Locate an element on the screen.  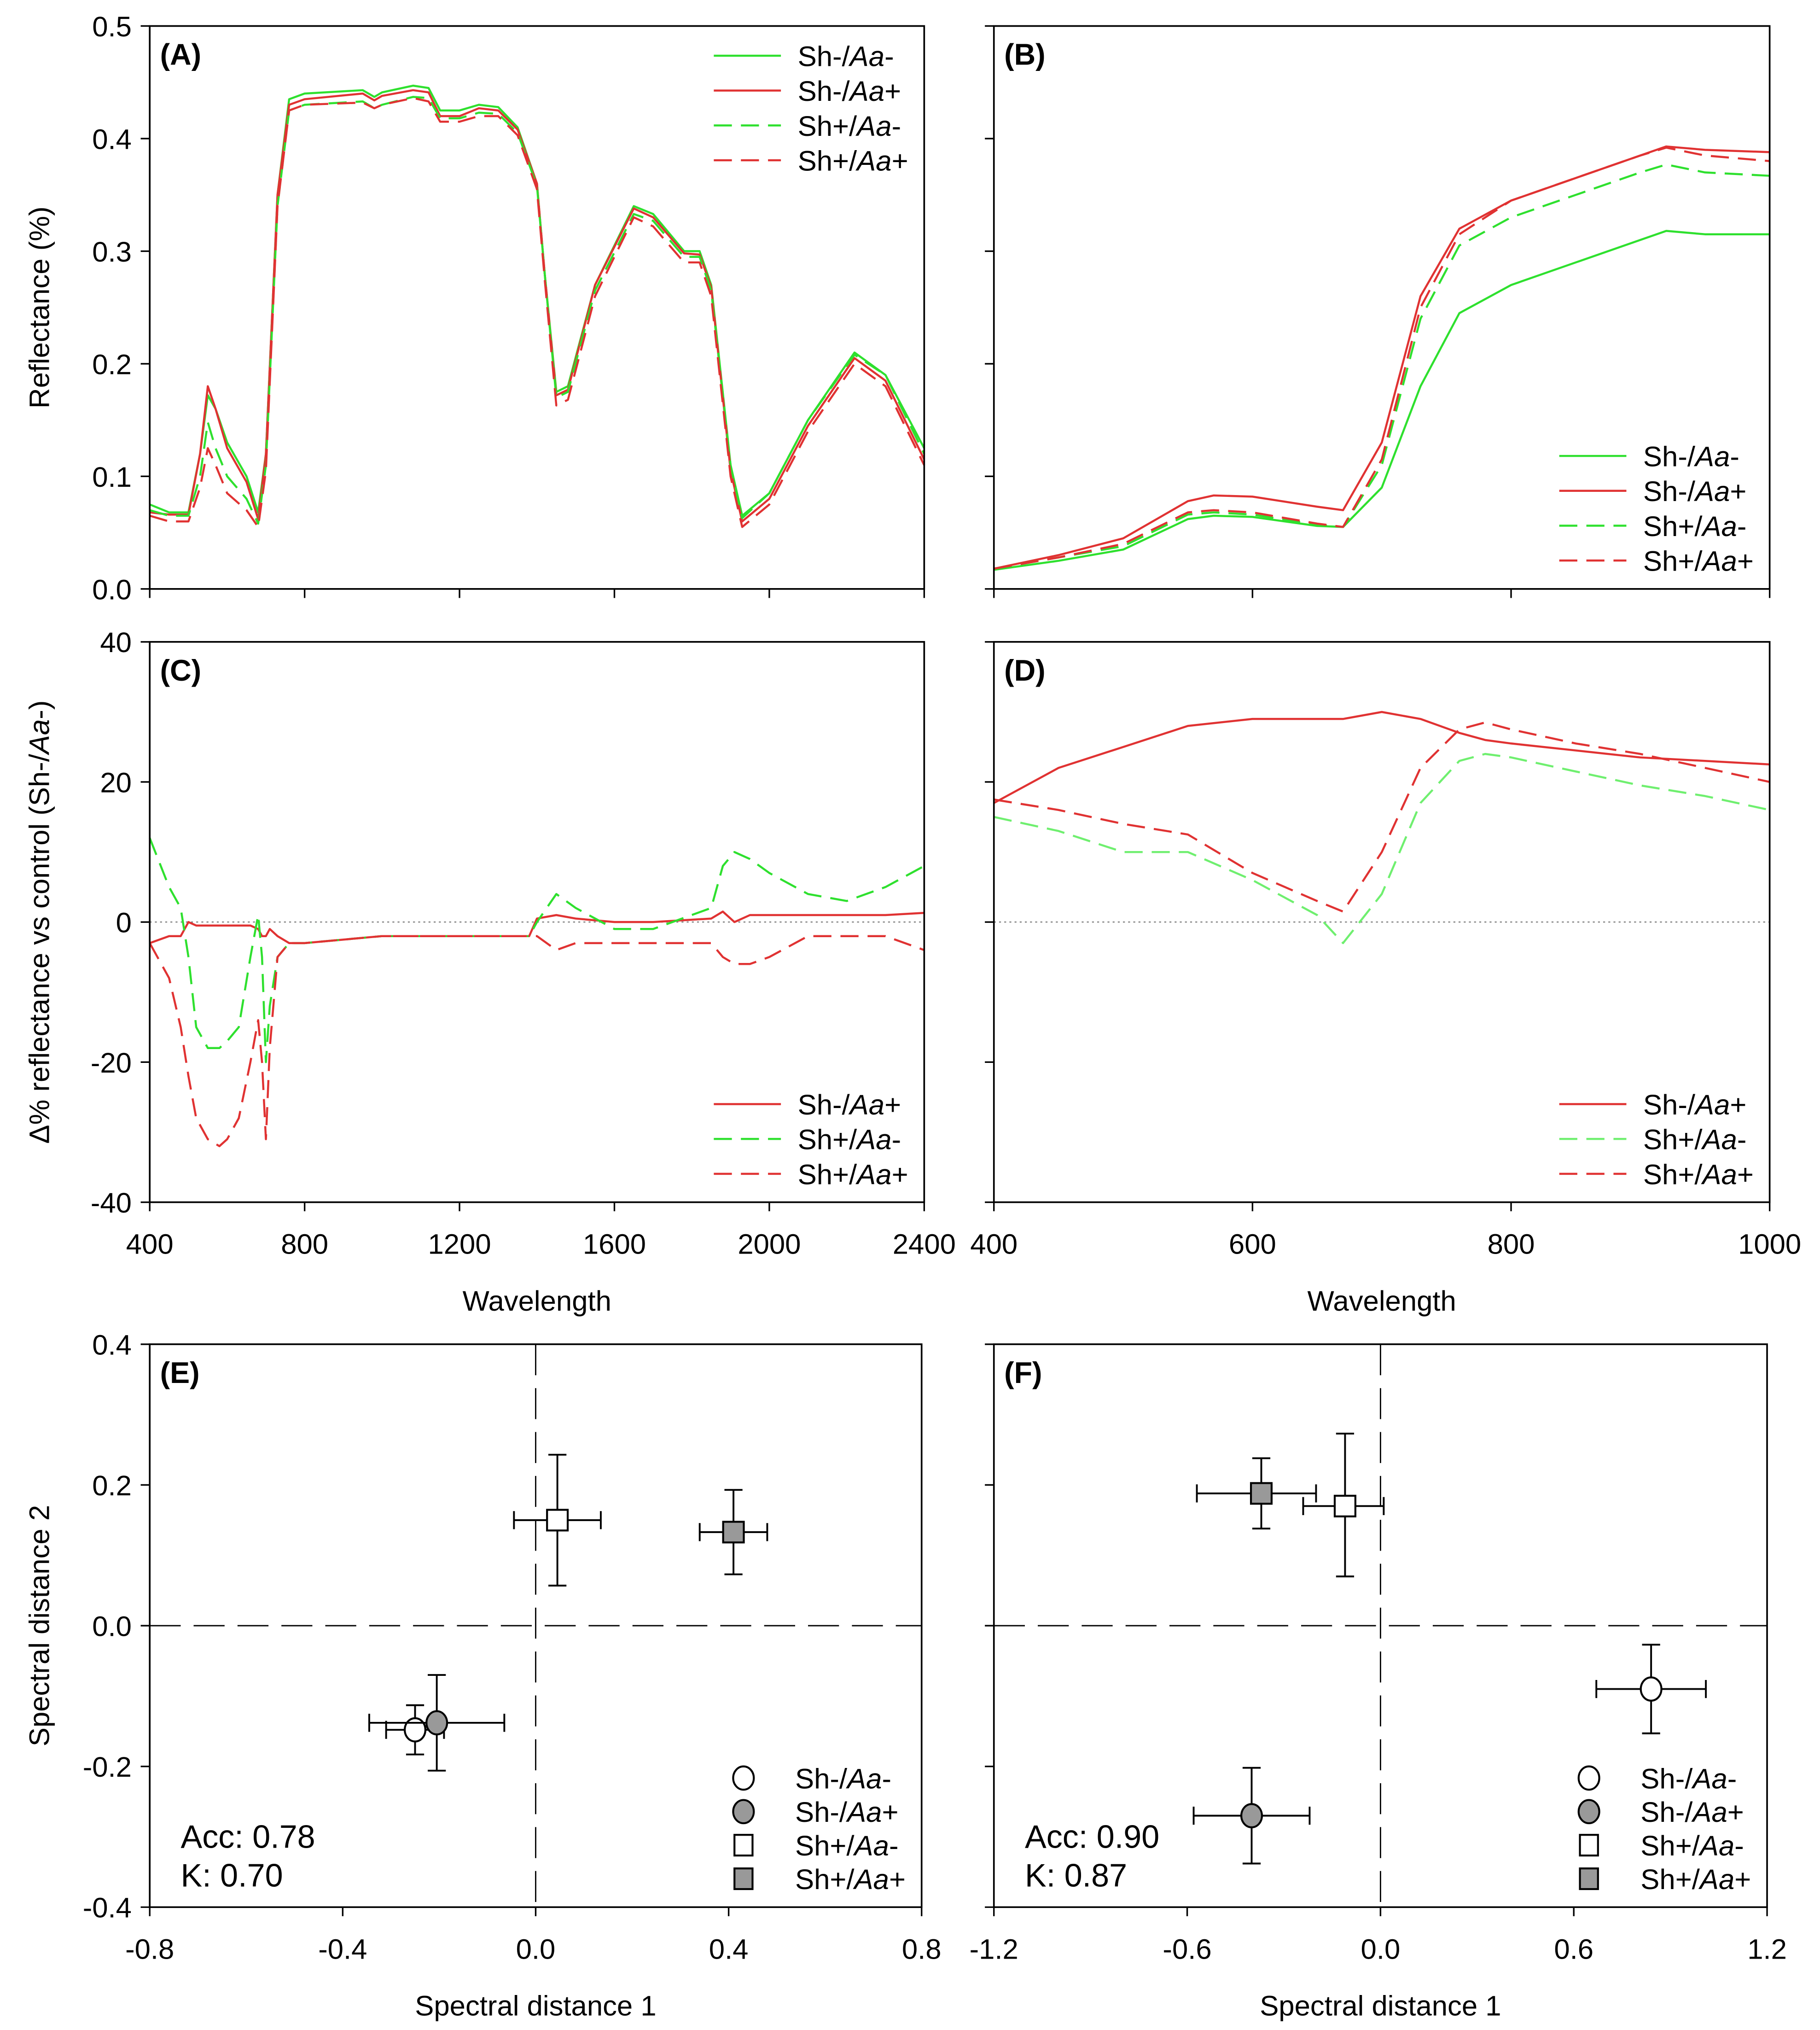
panel-label: (C) is located at coordinates (181, 670).